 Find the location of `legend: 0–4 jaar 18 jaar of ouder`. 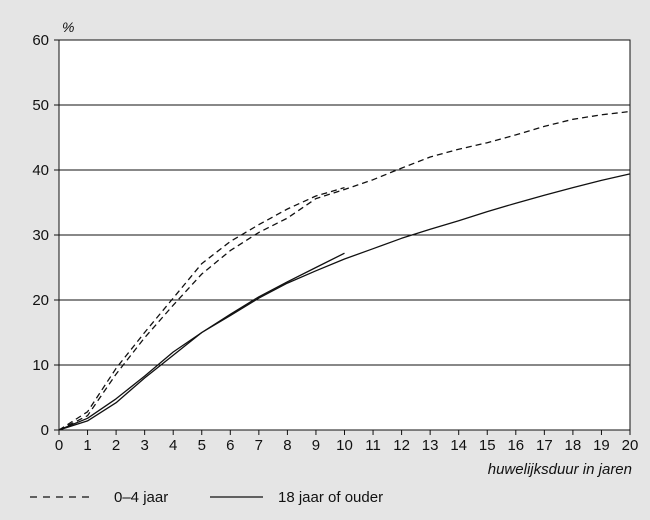

legend: 0–4 jaar 18 jaar of ouder is located at coordinates (206, 497).